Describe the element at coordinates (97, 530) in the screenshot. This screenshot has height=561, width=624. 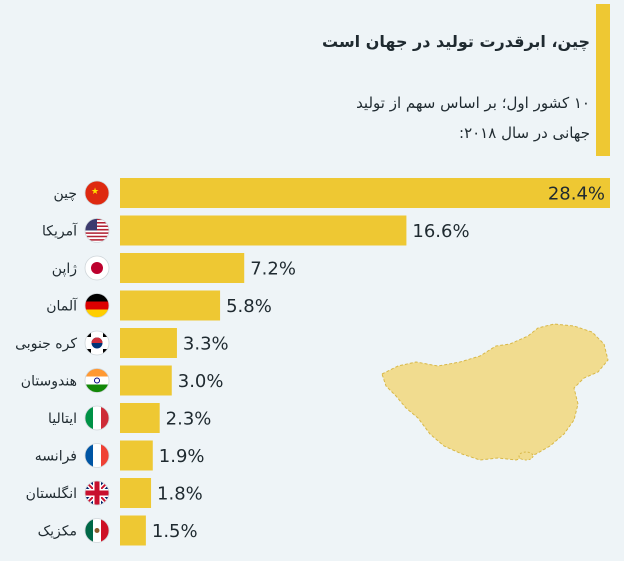
I see `mexico-flag-icon` at that location.